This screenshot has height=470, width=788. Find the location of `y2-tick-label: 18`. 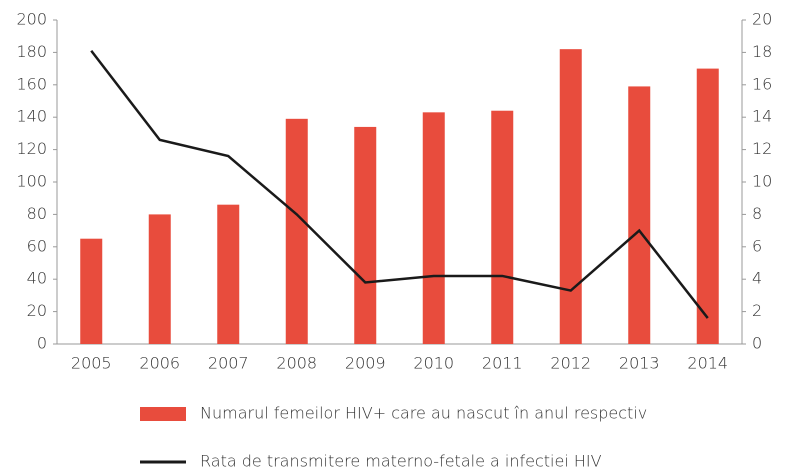

y2-tick-label: 18 is located at coordinates (762, 51).